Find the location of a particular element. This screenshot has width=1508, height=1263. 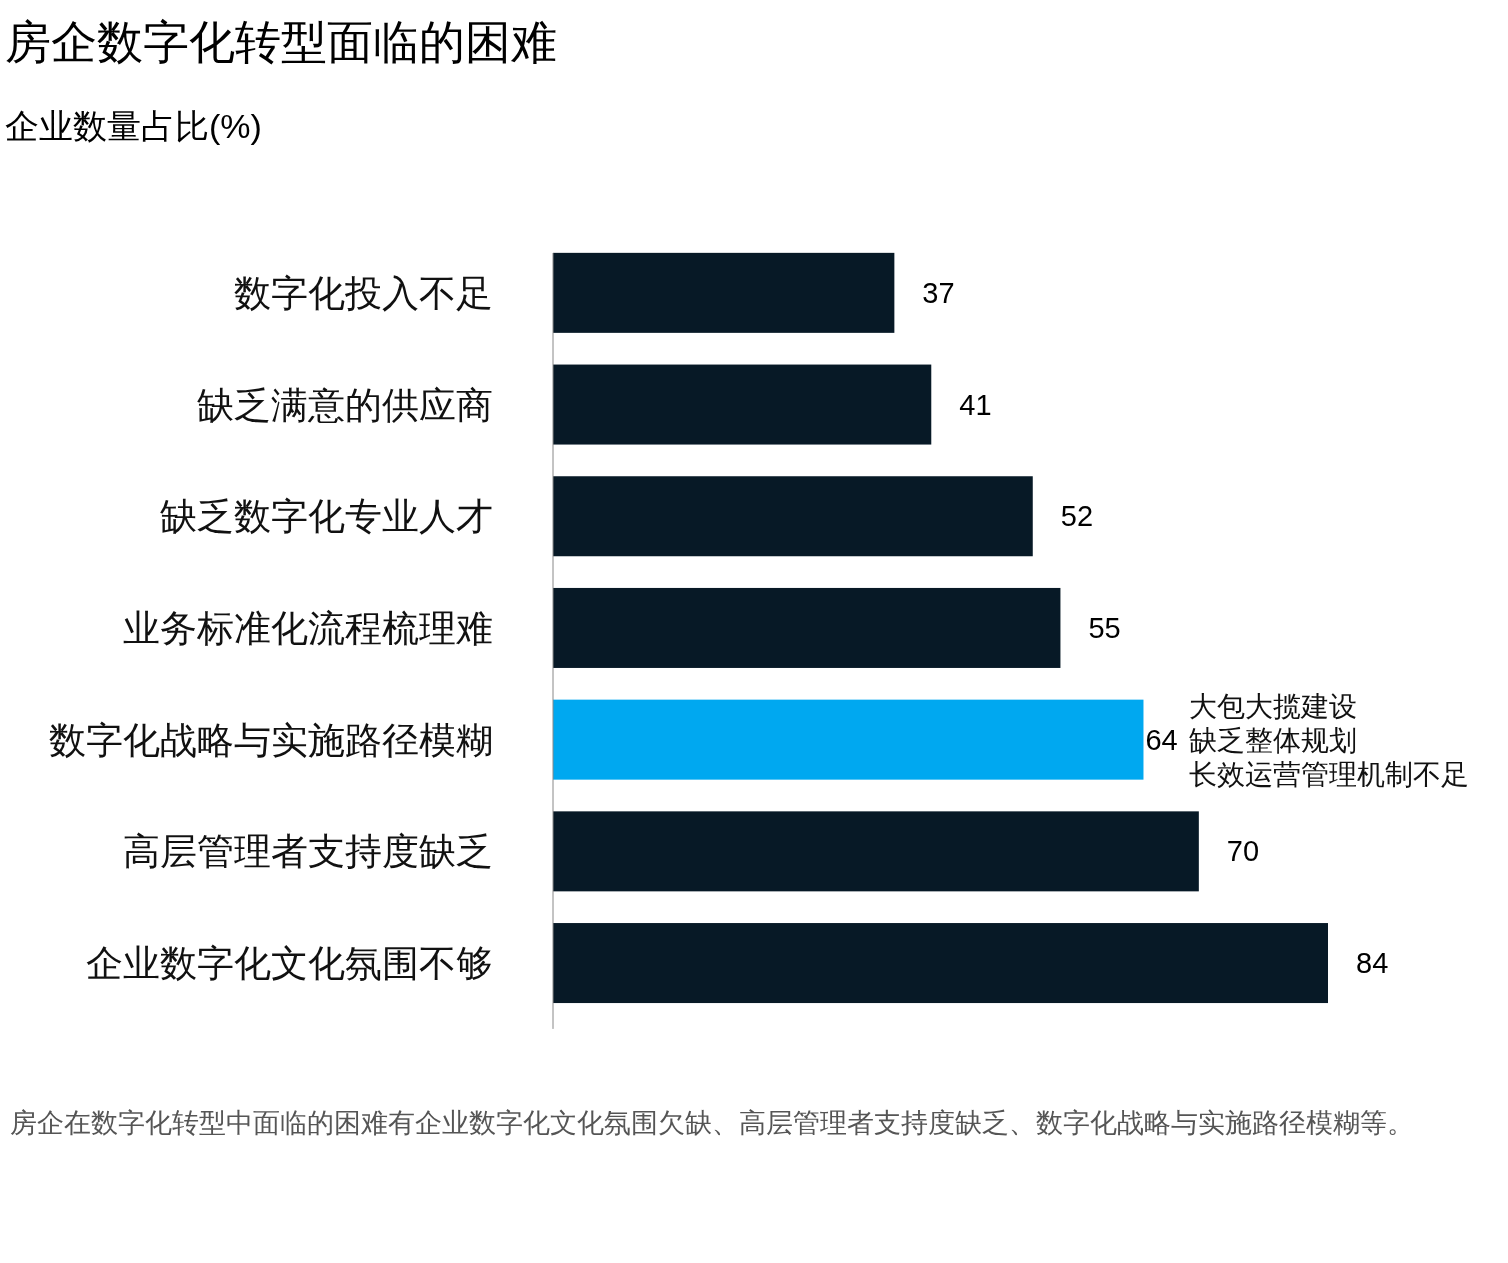

data-label: 70 is located at coordinates (1243, 851).